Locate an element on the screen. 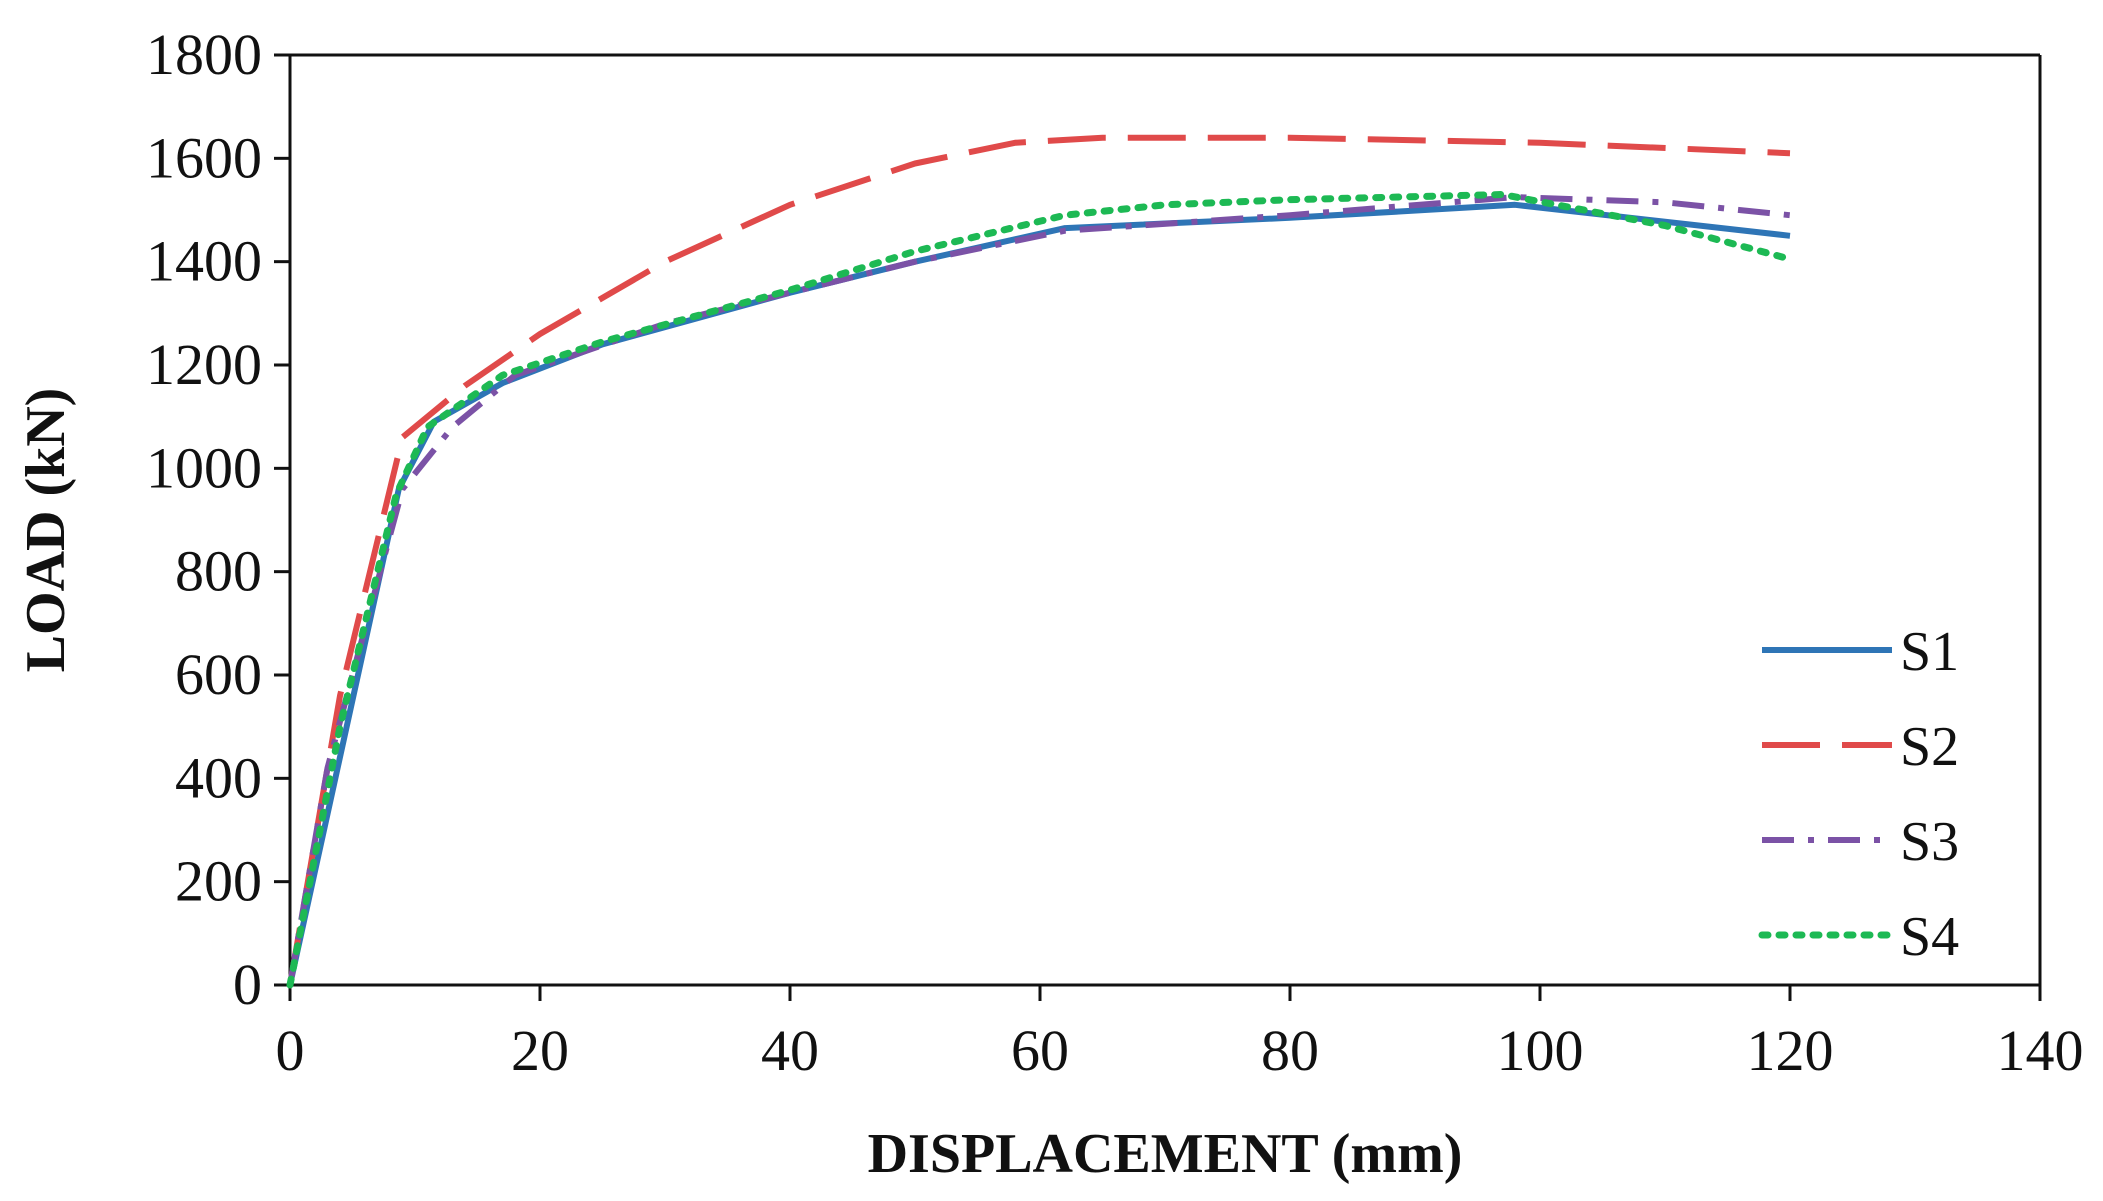  x-tick-label: 80 is located at coordinates (1290, 1050).